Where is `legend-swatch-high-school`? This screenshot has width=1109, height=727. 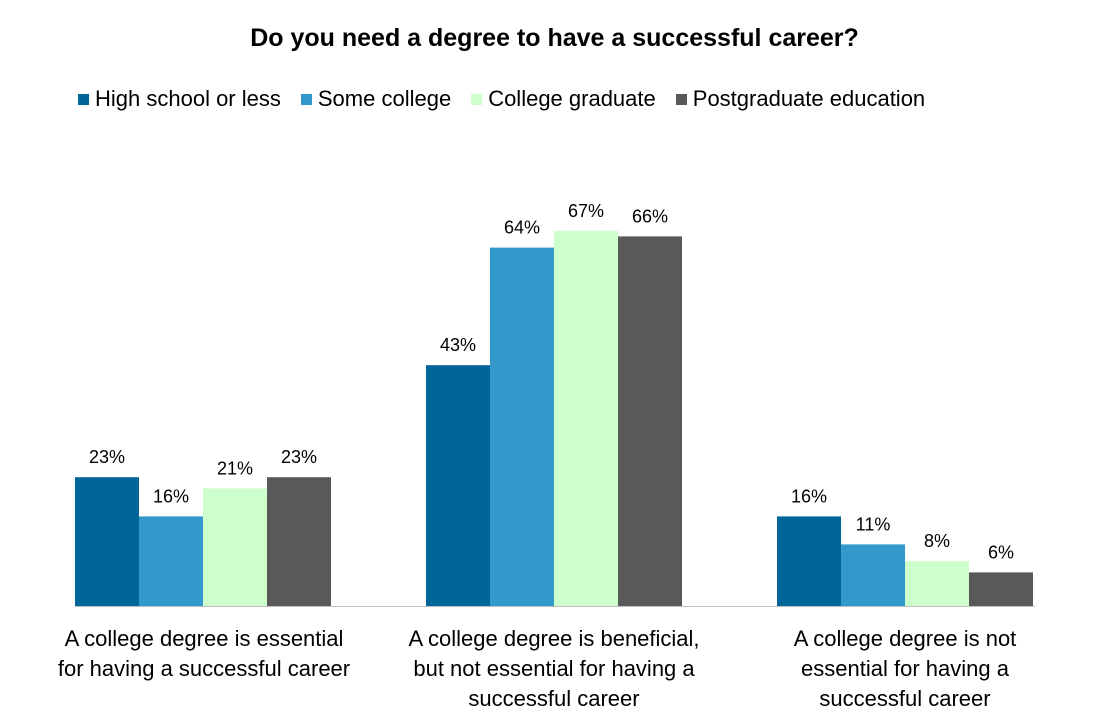 legend-swatch-high-school is located at coordinates (83, 99).